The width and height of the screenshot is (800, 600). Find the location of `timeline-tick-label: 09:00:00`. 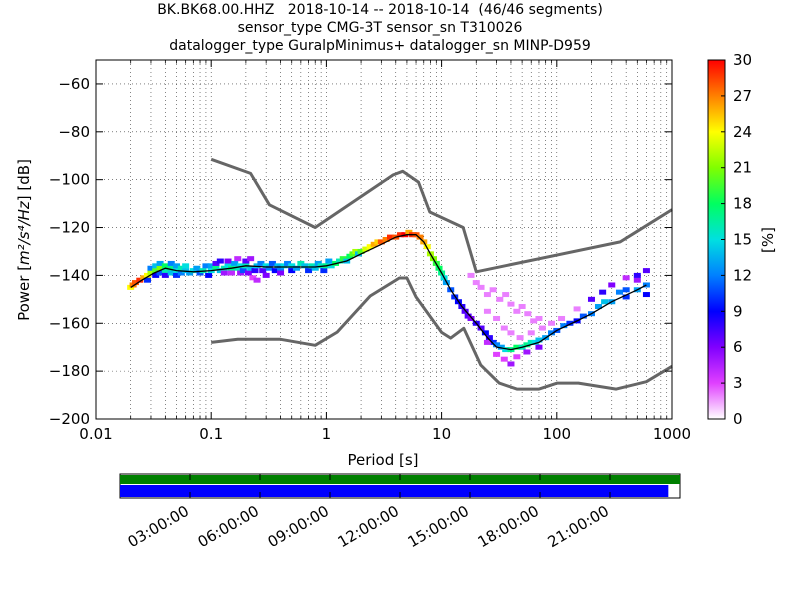

timeline-tick-label: 09:00:00 is located at coordinates (298, 526).